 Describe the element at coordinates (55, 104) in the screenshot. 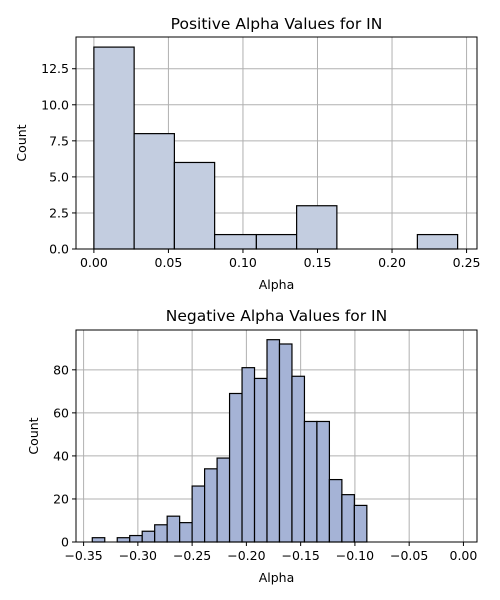

I see `y-tick-label: 10.0` at that location.